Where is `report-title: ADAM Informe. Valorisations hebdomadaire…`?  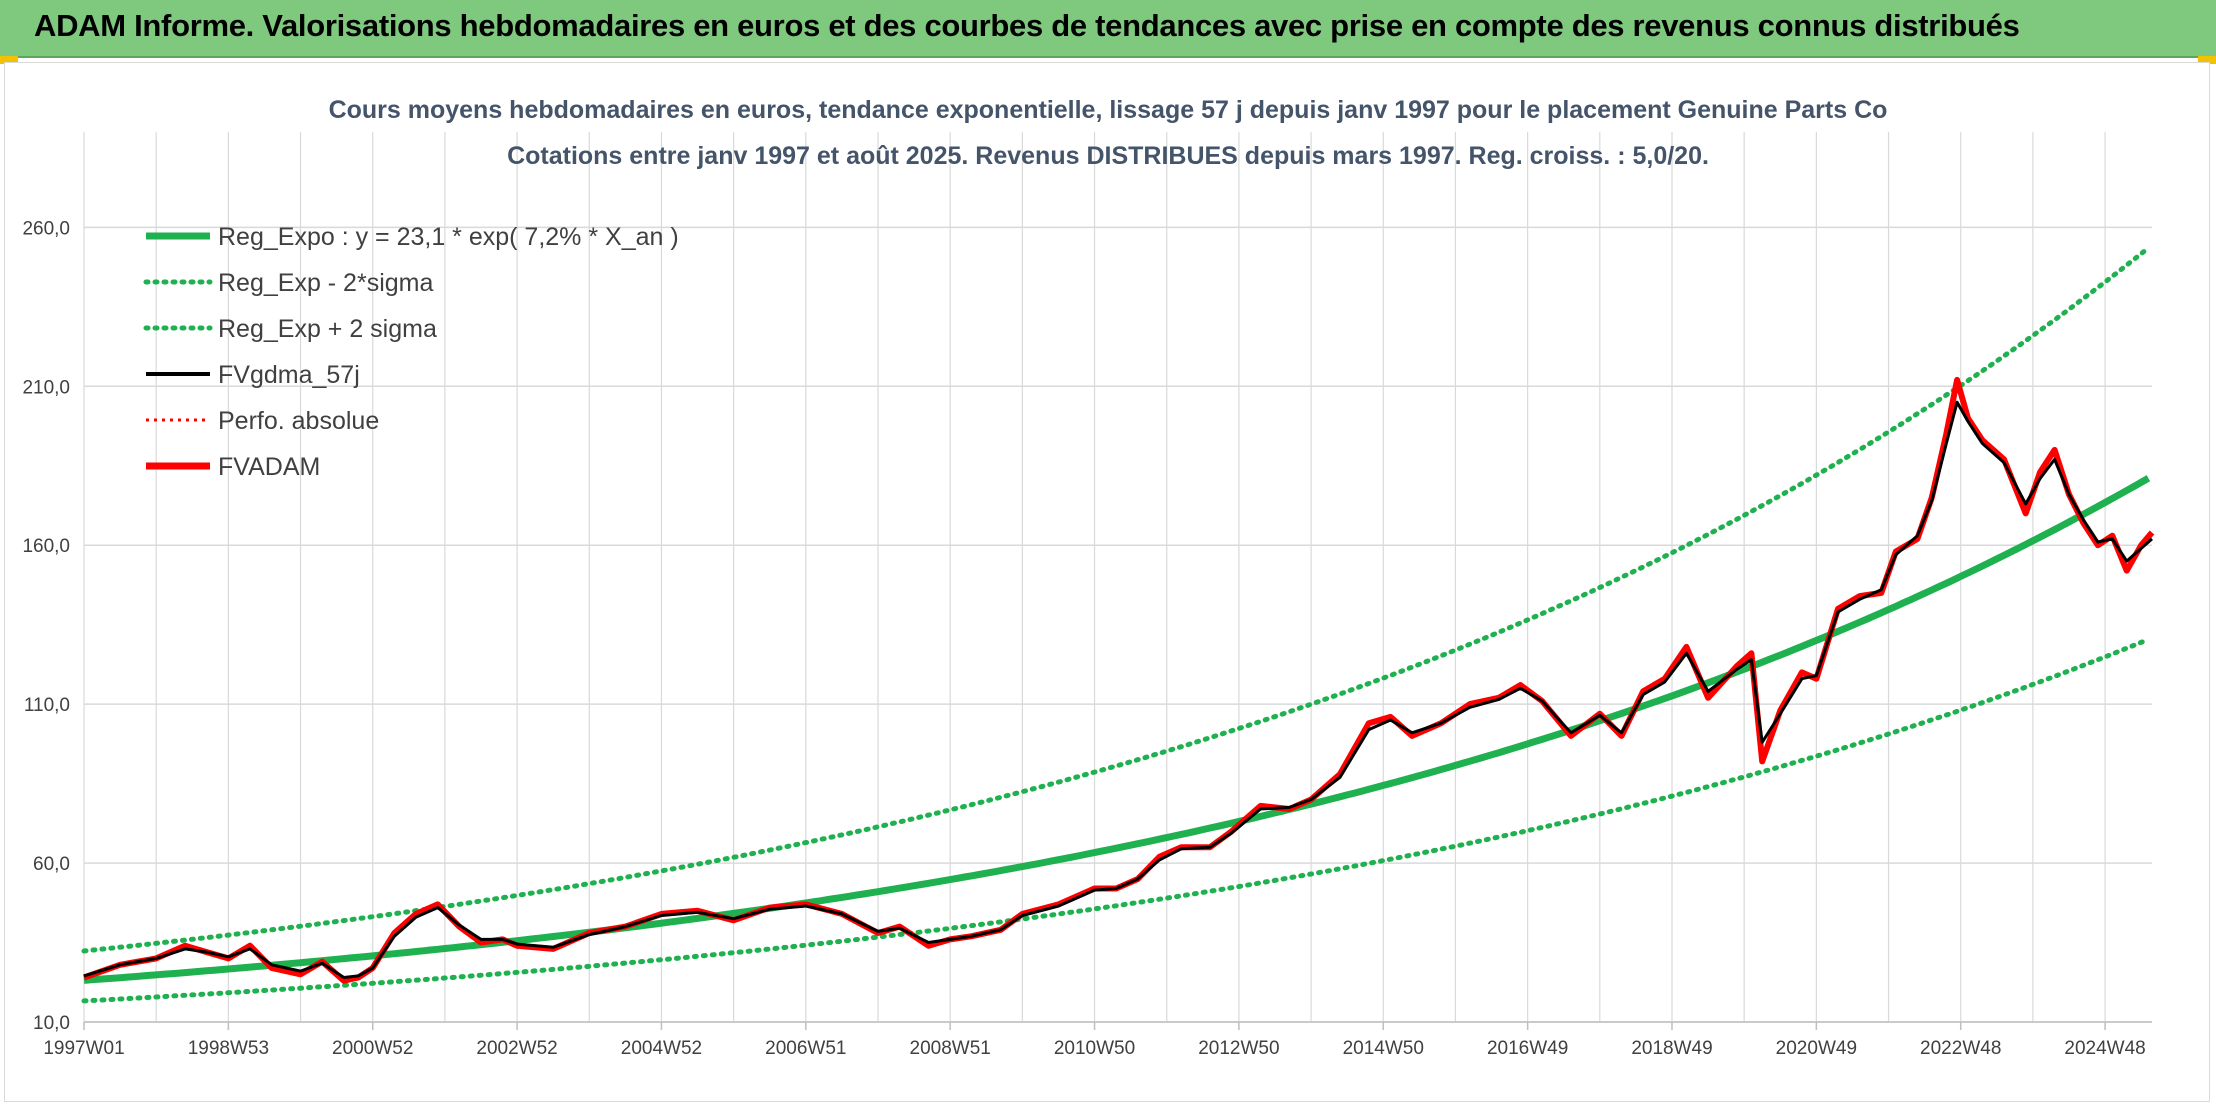 report-title: ADAM Informe. Valorisations hebdomadaire… is located at coordinates (1027, 25).